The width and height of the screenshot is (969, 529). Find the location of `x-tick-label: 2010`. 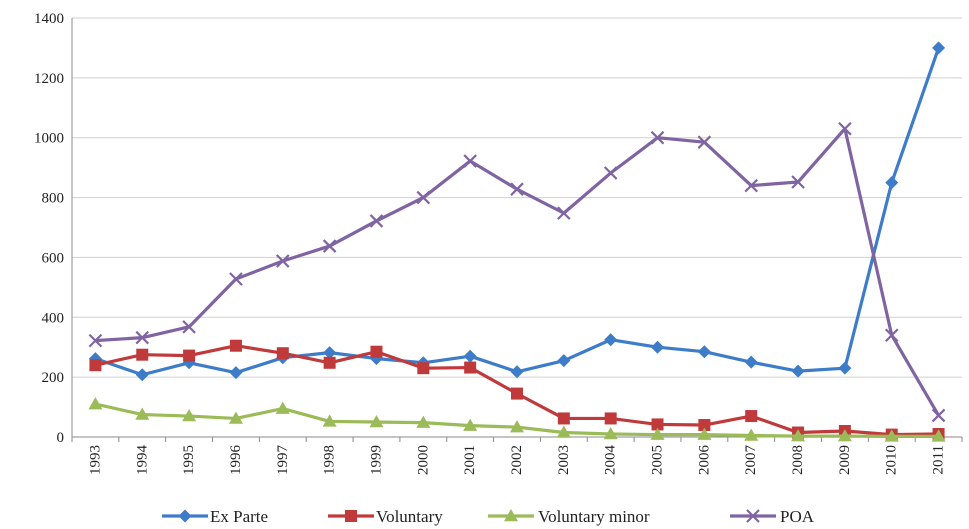

x-tick-label: 2010 is located at coordinates (892, 460).